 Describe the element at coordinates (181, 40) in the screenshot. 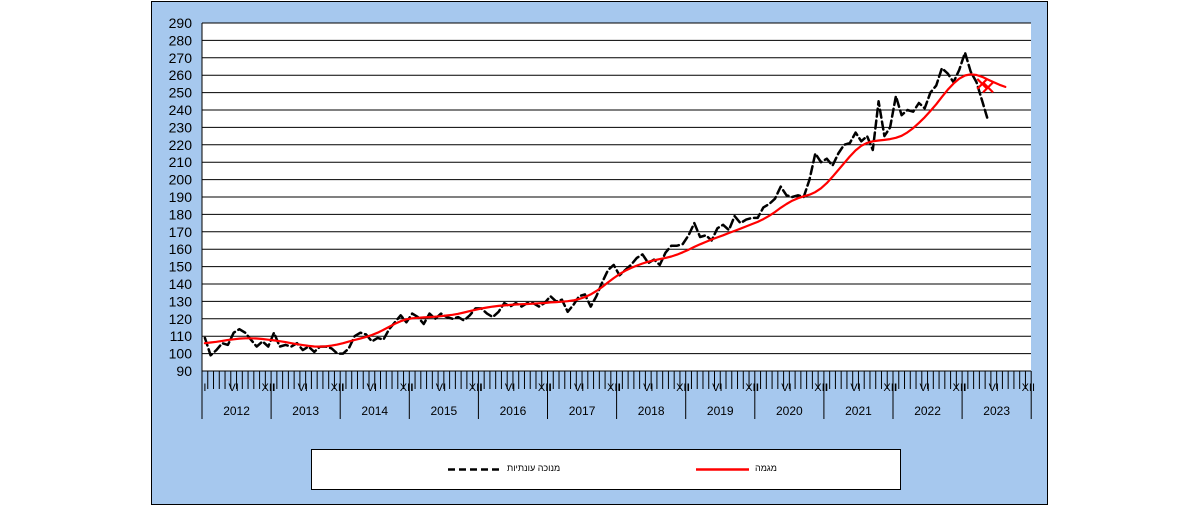

I see `y-tick-label: 280` at that location.